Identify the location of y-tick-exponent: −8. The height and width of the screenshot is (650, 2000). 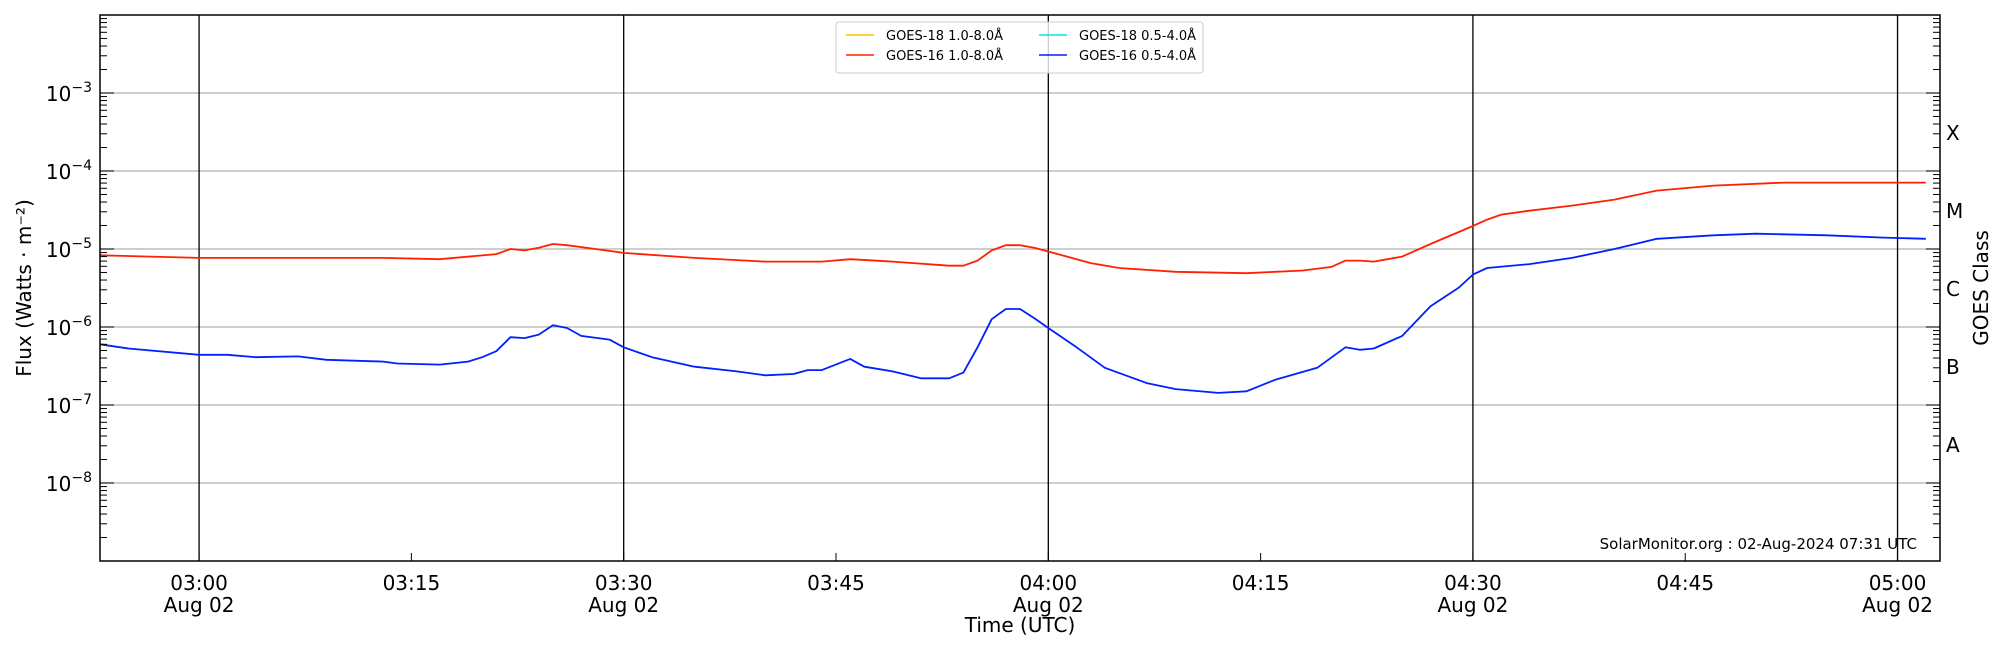
(81, 478).